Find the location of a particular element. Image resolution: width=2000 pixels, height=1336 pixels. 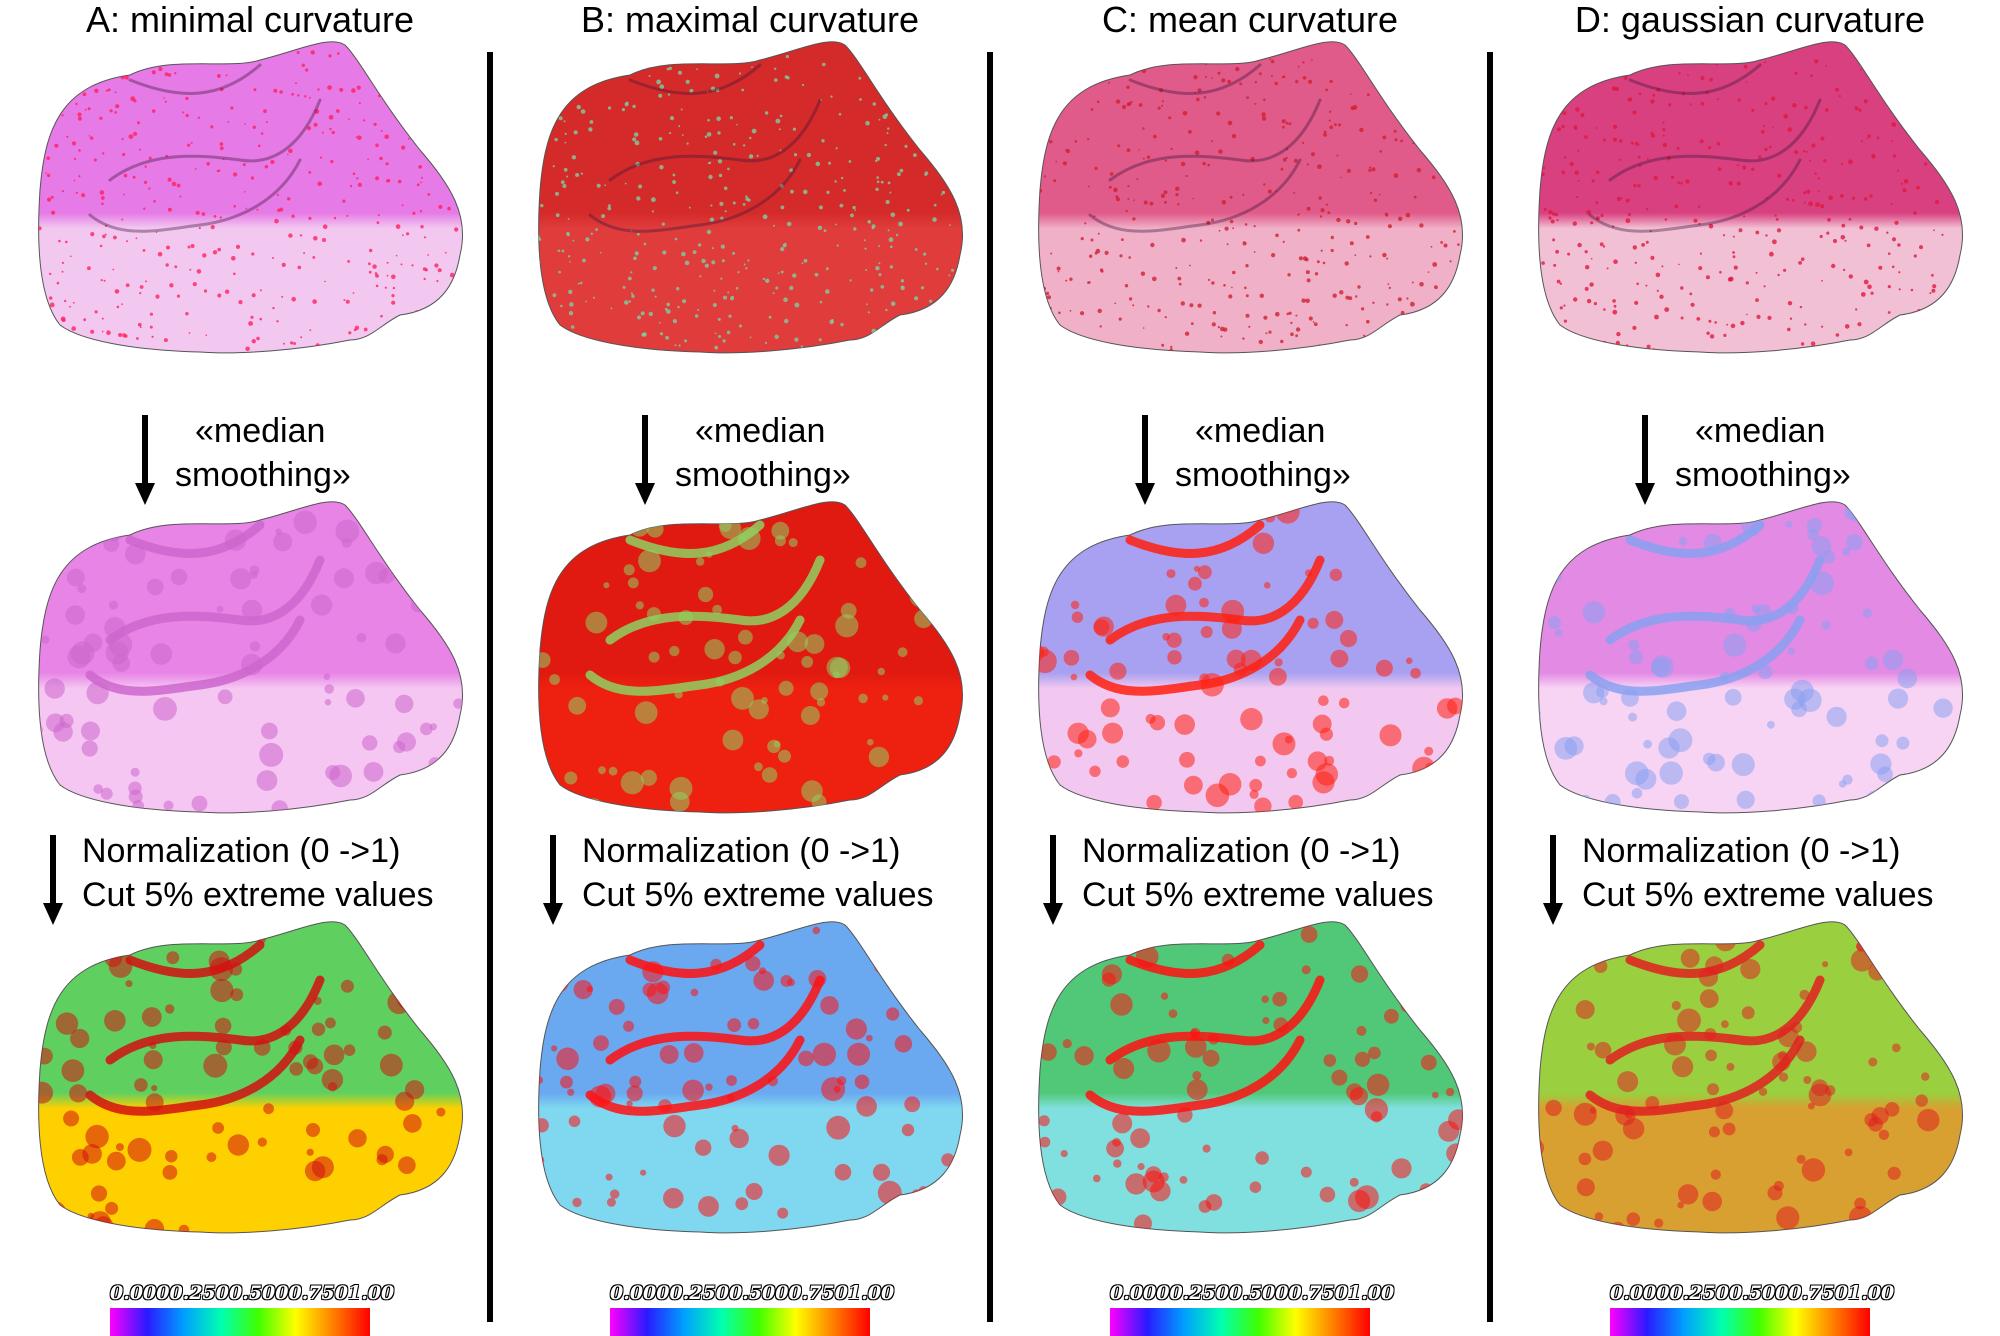

panel-title: B: maximal curvature is located at coordinates (750, 20).